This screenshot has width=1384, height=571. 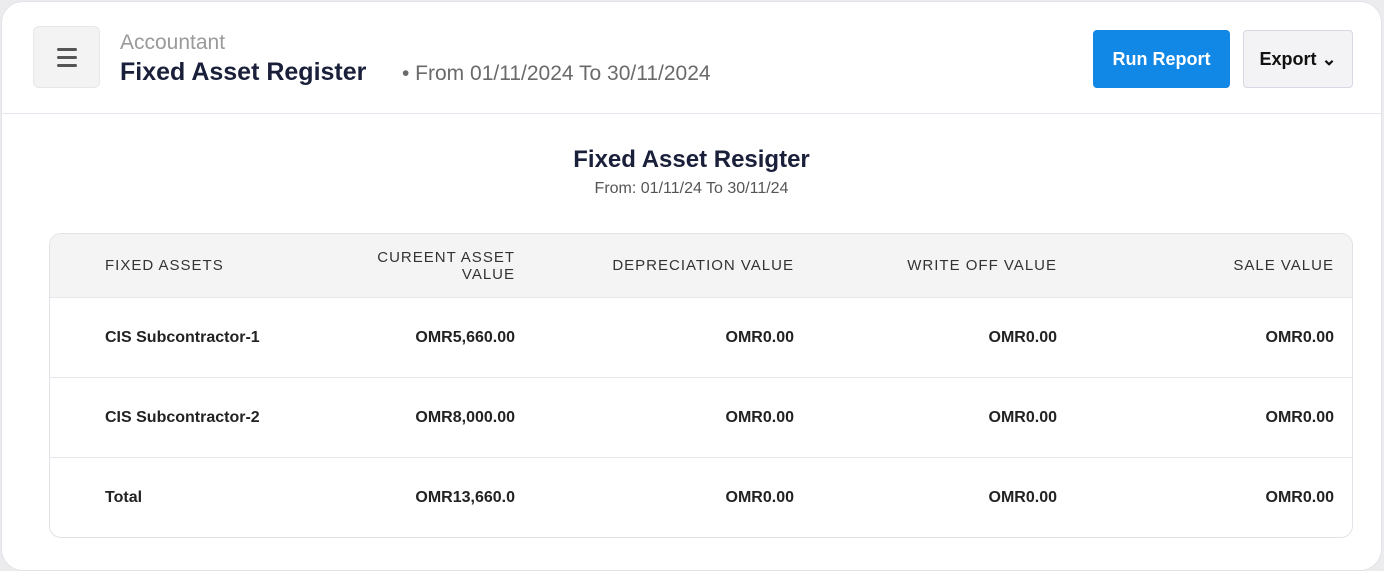 What do you see at coordinates (1161, 59) in the screenshot?
I see `run-report-button: Run Report` at bounding box center [1161, 59].